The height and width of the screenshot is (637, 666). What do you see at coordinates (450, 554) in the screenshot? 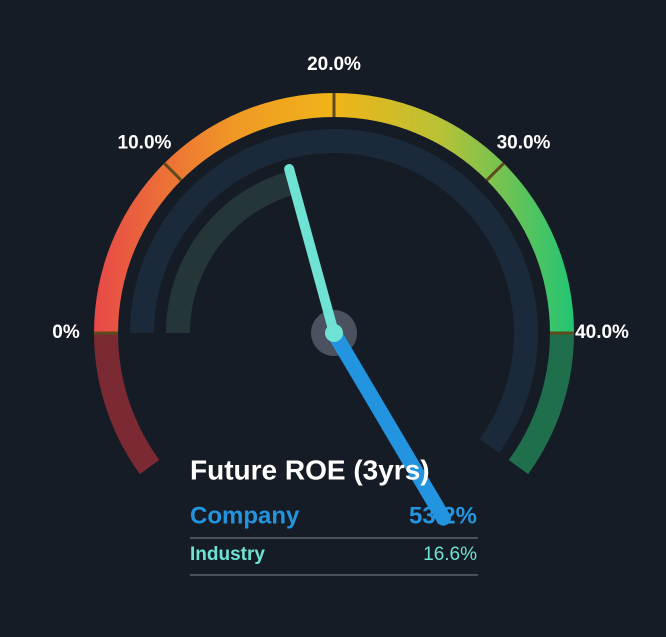
I see `legend-value: 16.6%` at bounding box center [450, 554].